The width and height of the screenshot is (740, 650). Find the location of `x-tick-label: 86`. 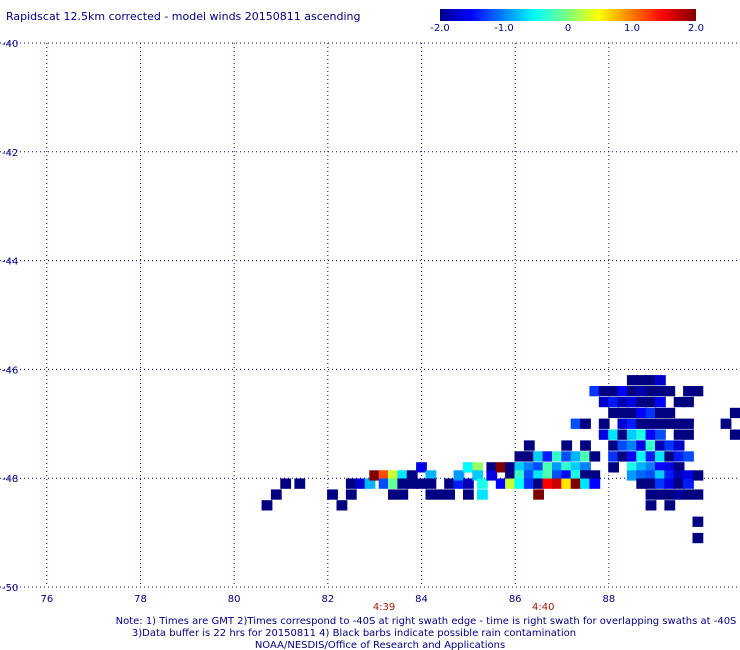

x-tick-label: 86 is located at coordinates (515, 599).